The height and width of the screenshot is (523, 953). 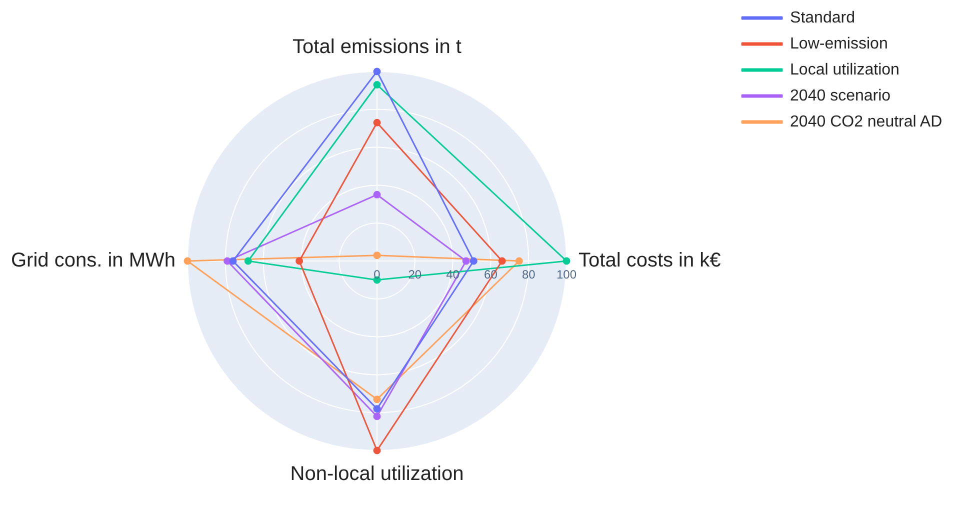 I want to click on legend-label: 2040 scenario, so click(x=840, y=95).